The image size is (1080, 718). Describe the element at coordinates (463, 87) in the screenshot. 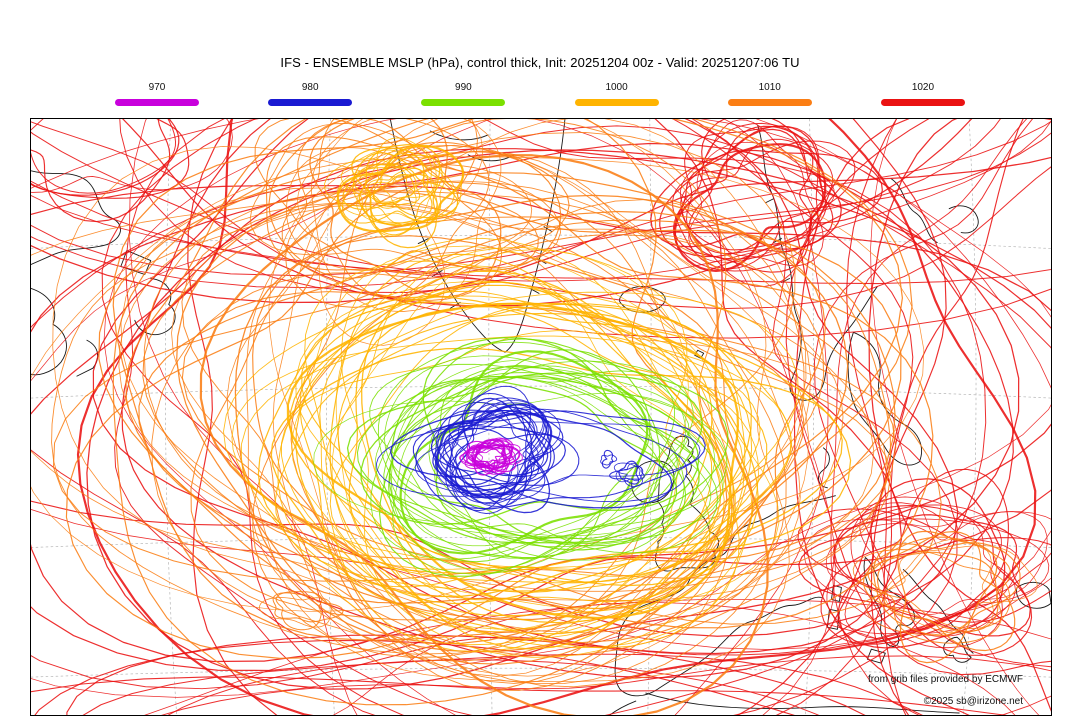

I see `legend-label-990: 990` at that location.